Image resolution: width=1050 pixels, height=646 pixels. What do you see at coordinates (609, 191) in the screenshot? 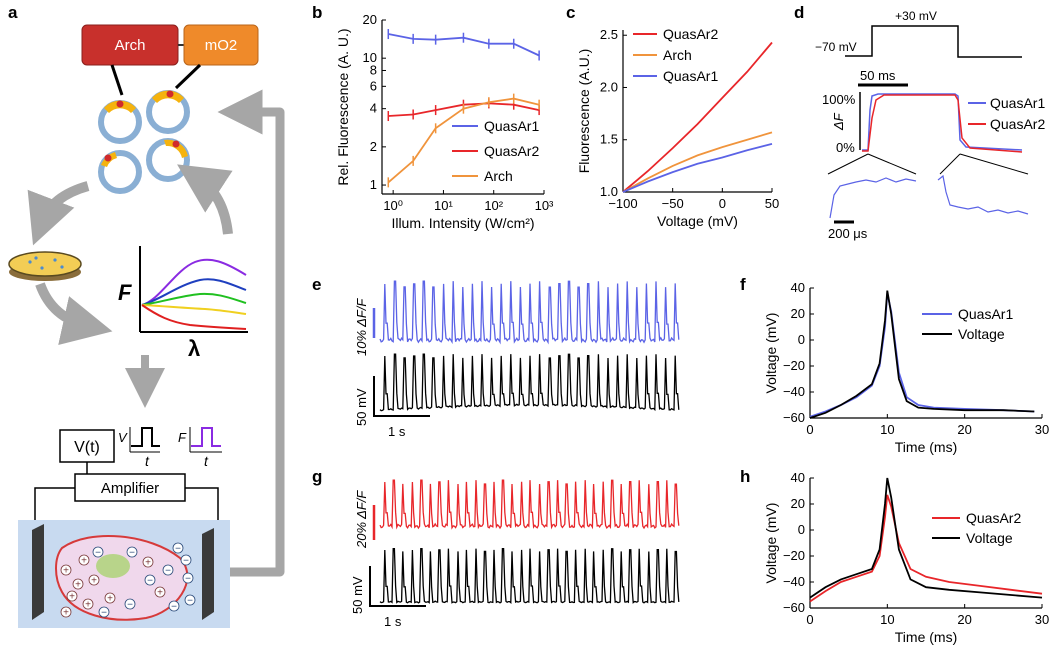
I see `y-tick-label-c: 1.0` at bounding box center [609, 191].